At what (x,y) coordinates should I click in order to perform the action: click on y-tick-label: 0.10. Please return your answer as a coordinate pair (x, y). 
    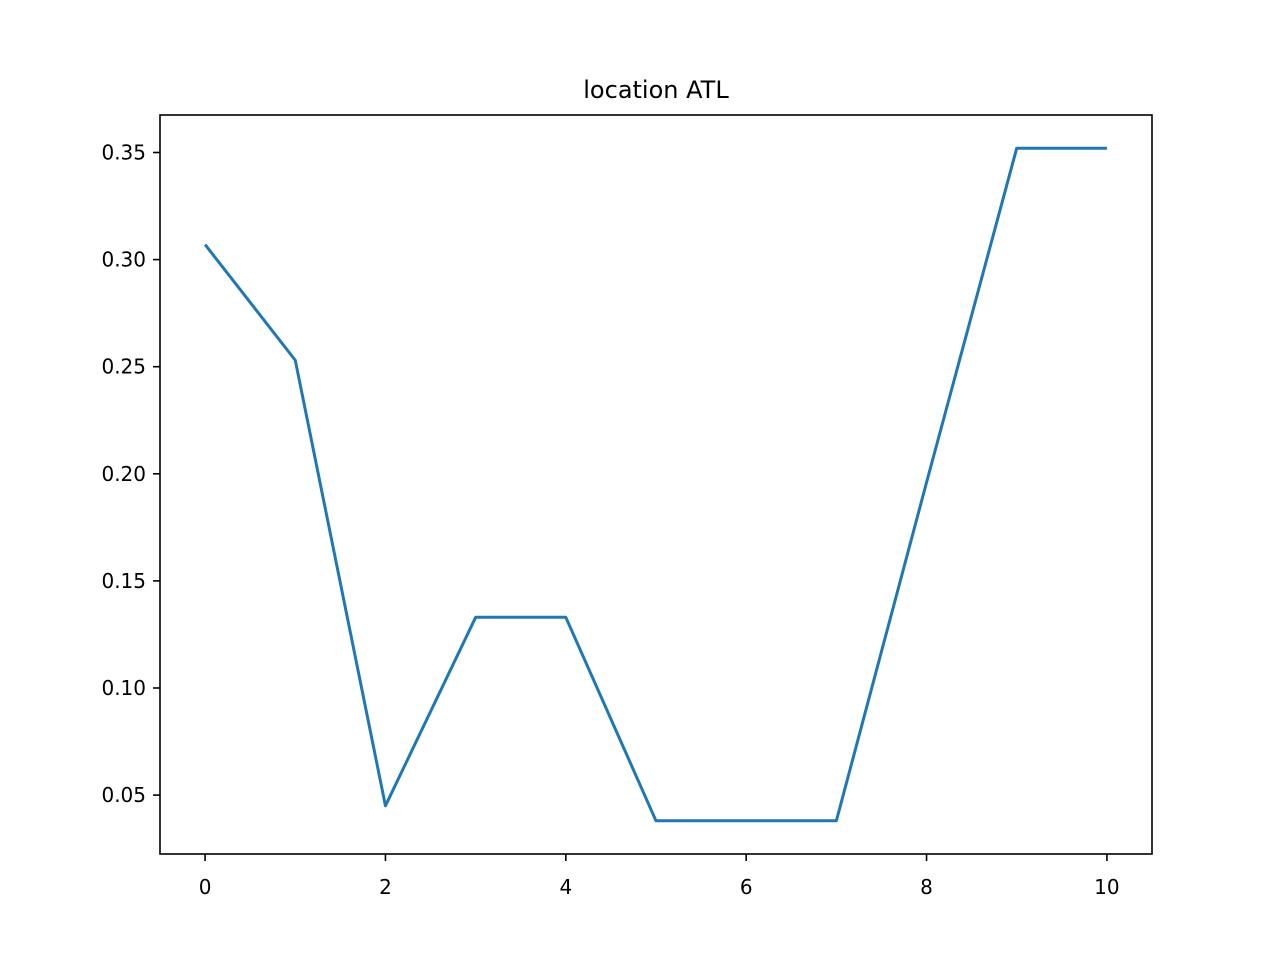
    Looking at the image, I should click on (123, 688).